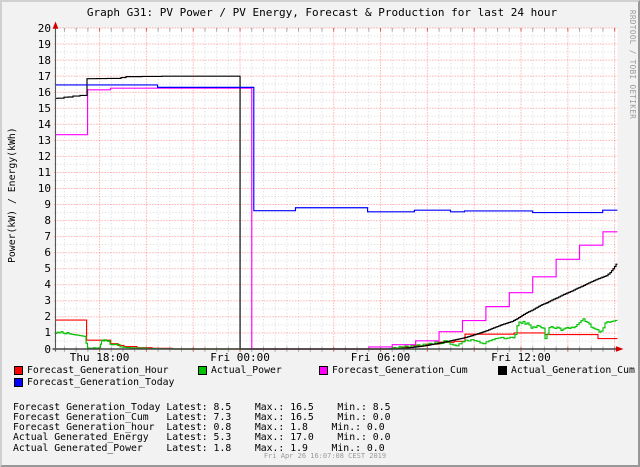  Describe the element at coordinates (44, 76) in the screenshot. I see `y-axis-tick-label: 17` at that location.